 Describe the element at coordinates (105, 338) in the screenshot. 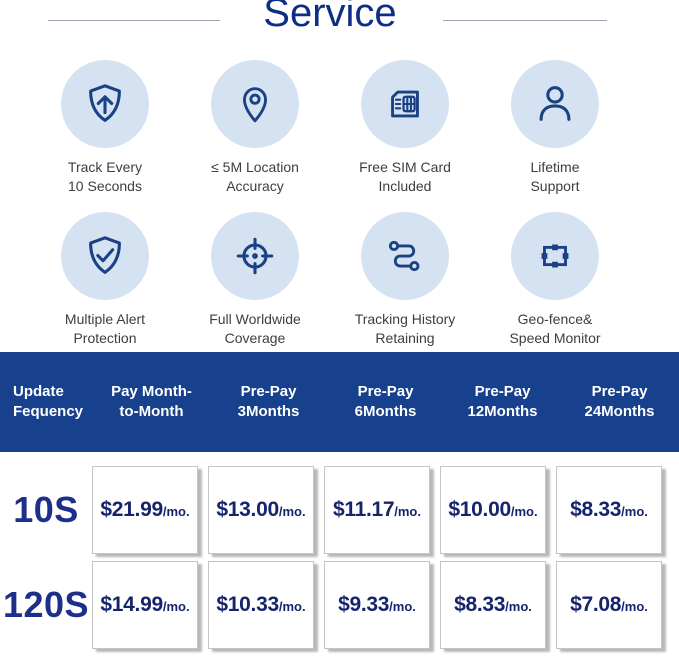

I see `caption-line: Protection` at that location.